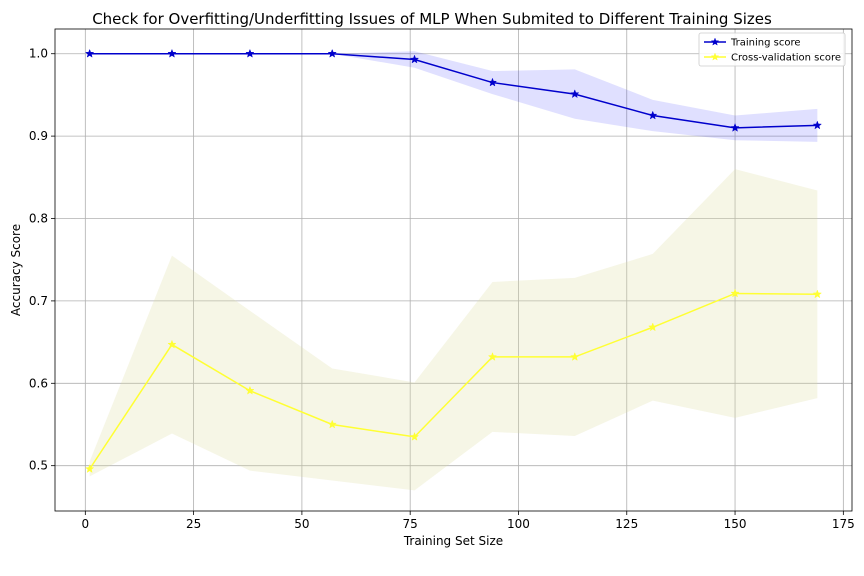  What do you see at coordinates (16, 270) in the screenshot?
I see `y-axis-label: Accuracy Score` at bounding box center [16, 270].